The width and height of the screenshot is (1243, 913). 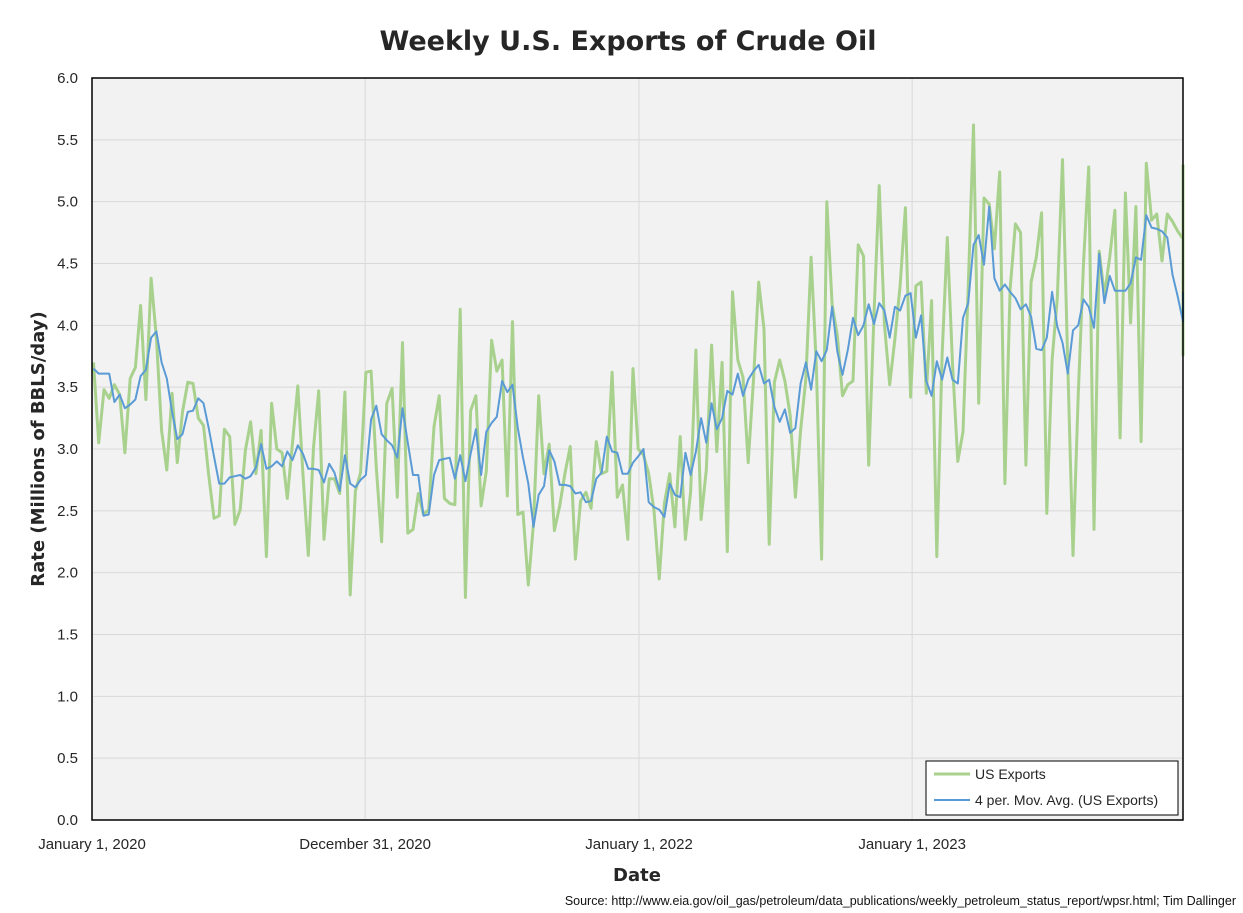 What do you see at coordinates (38, 448) in the screenshot?
I see `y-axis-title: Rate (Millions of BBLS/day)` at bounding box center [38, 448].